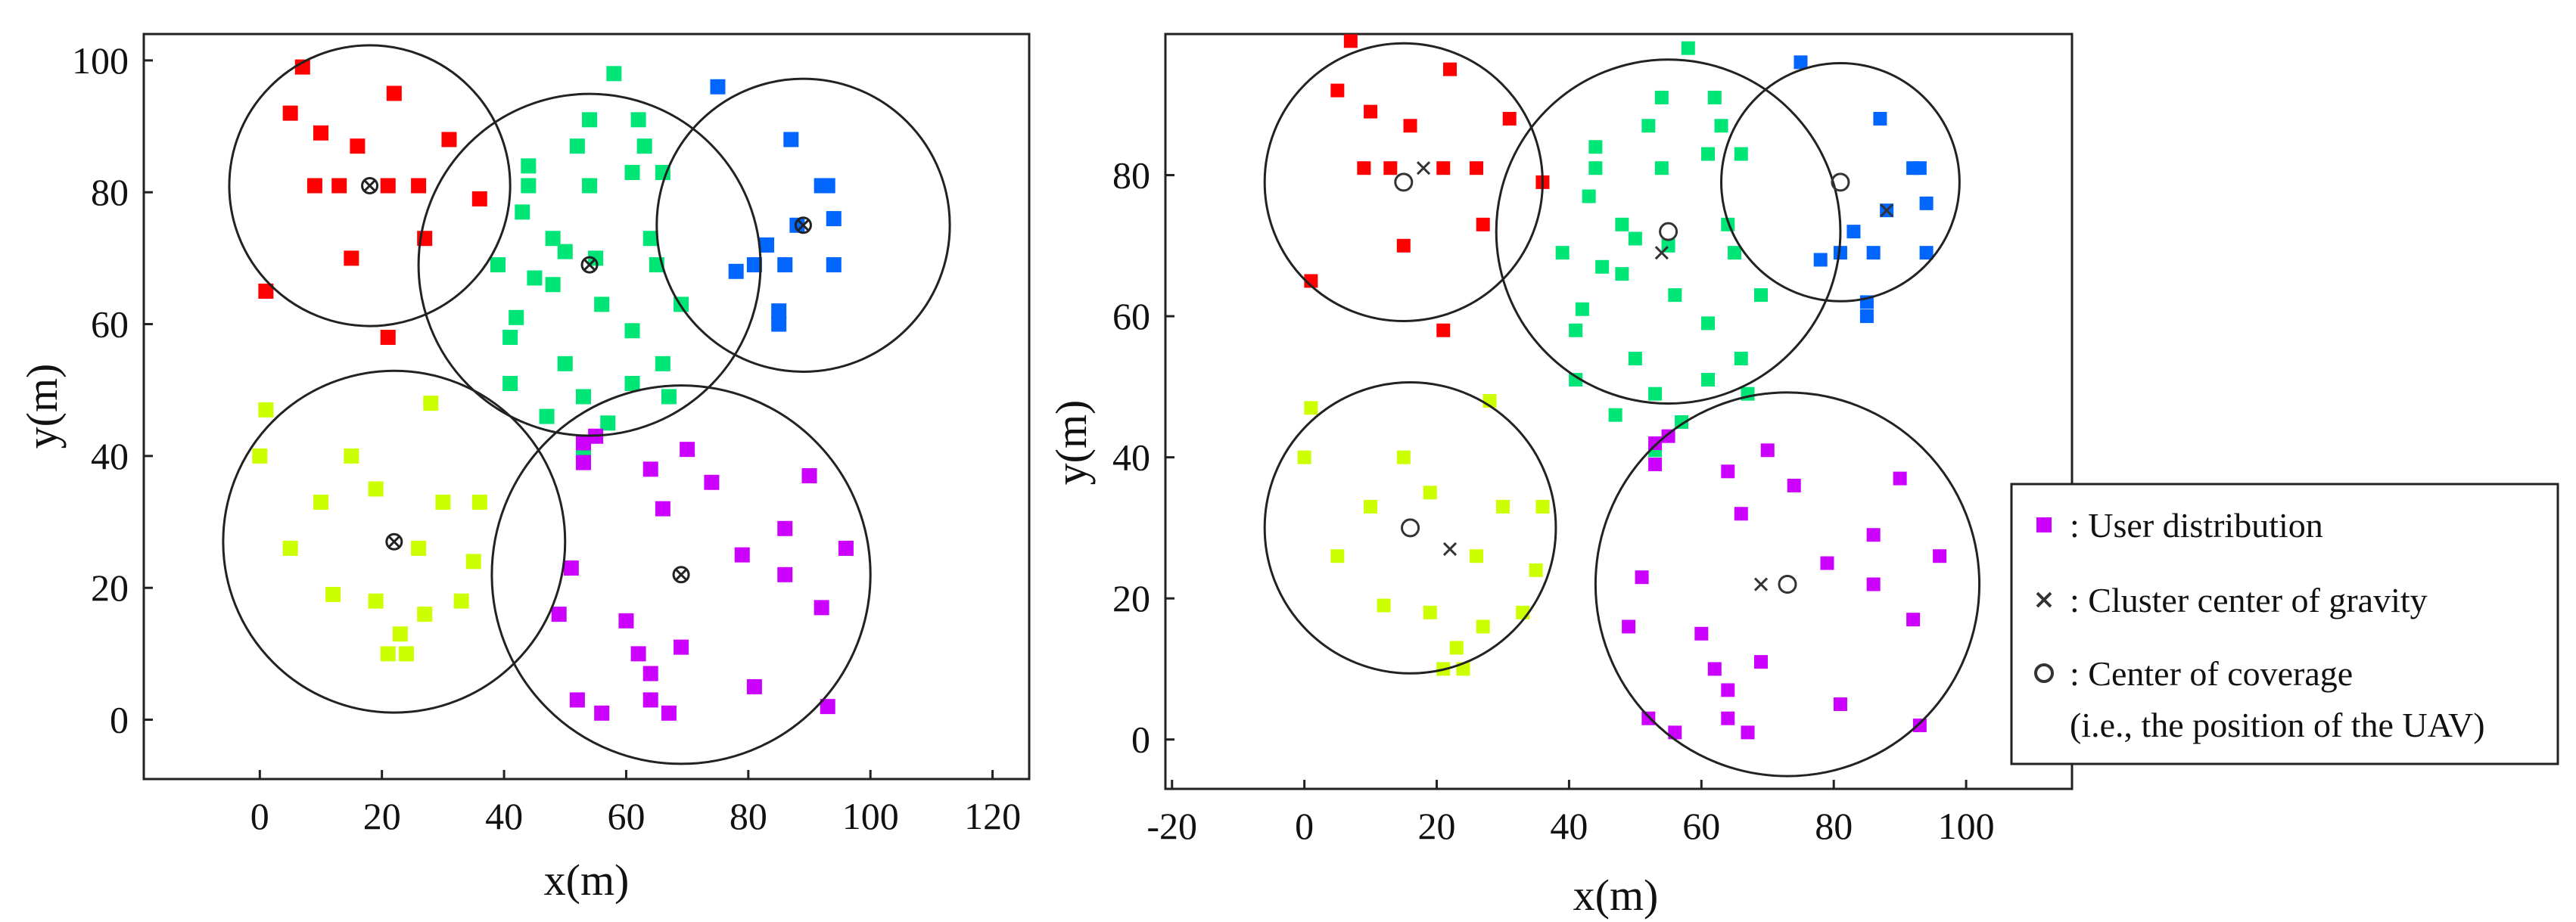  I want to click on left-y-axis-label: y(m), so click(42, 406).